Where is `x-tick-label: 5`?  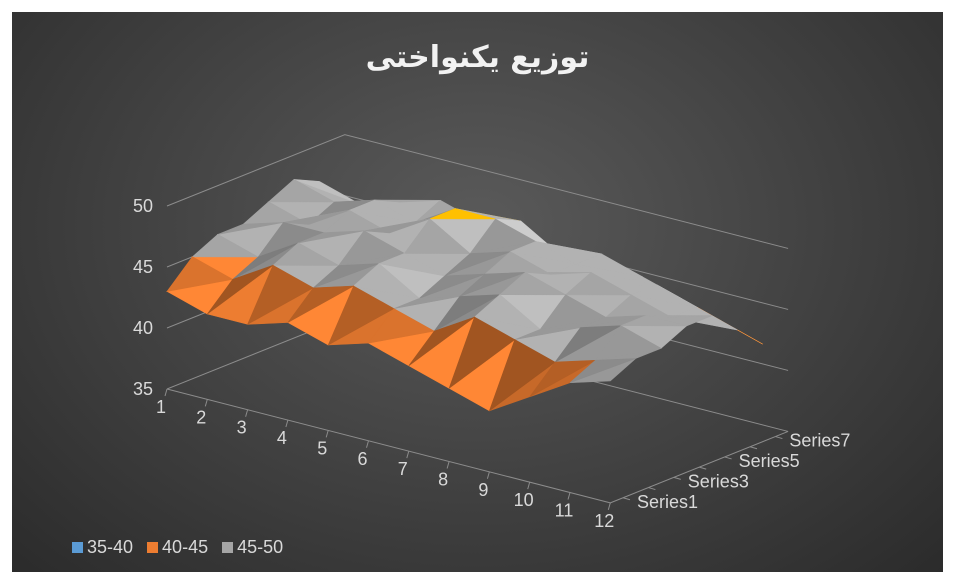 x-tick-label: 5 is located at coordinates (322, 448).